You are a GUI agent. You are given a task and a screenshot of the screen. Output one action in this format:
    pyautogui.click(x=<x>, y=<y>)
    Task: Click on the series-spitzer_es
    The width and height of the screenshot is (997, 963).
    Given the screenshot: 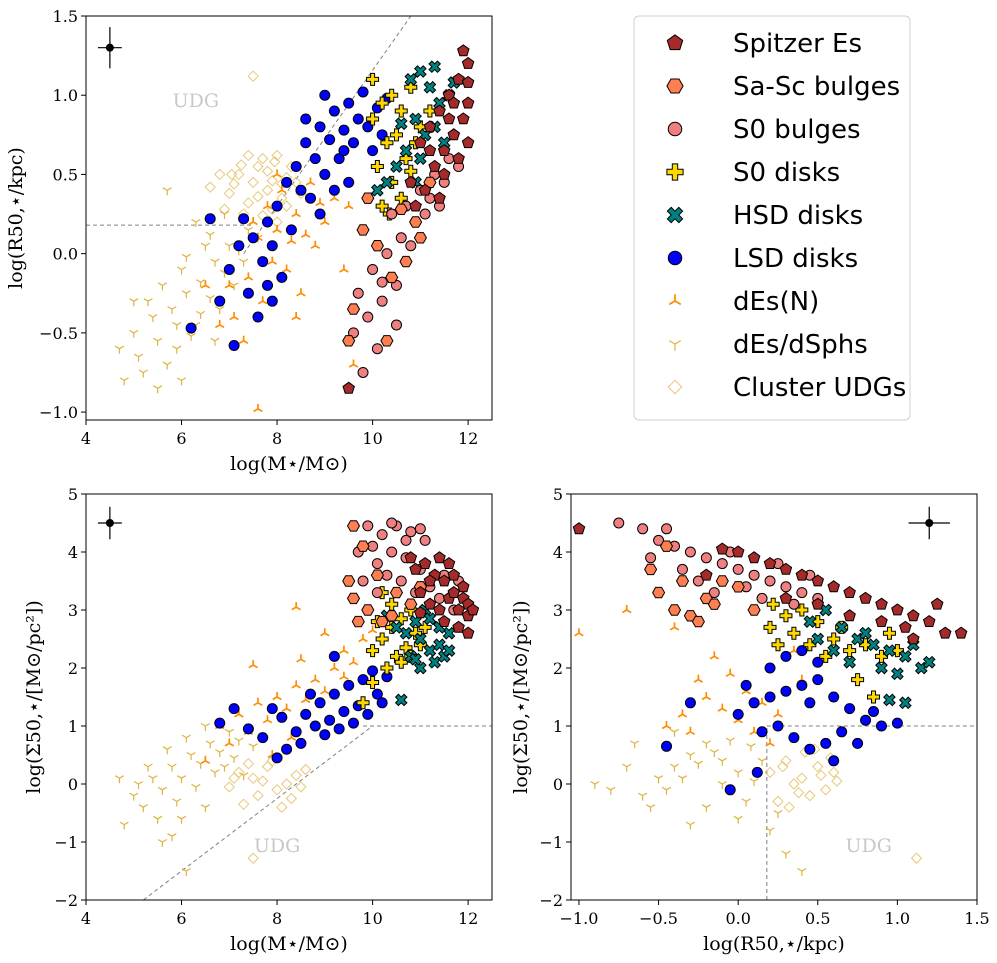 What is the action you would take?
    pyautogui.click(x=408, y=219)
    